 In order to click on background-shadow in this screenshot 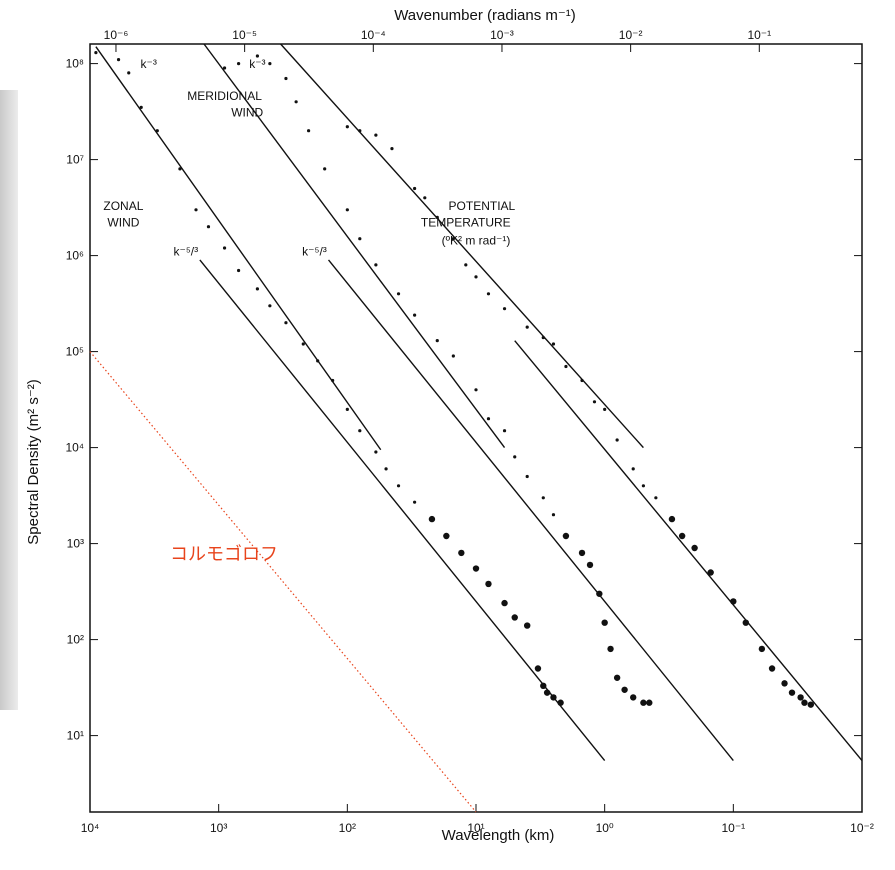, I will do `click(9, 400)`.